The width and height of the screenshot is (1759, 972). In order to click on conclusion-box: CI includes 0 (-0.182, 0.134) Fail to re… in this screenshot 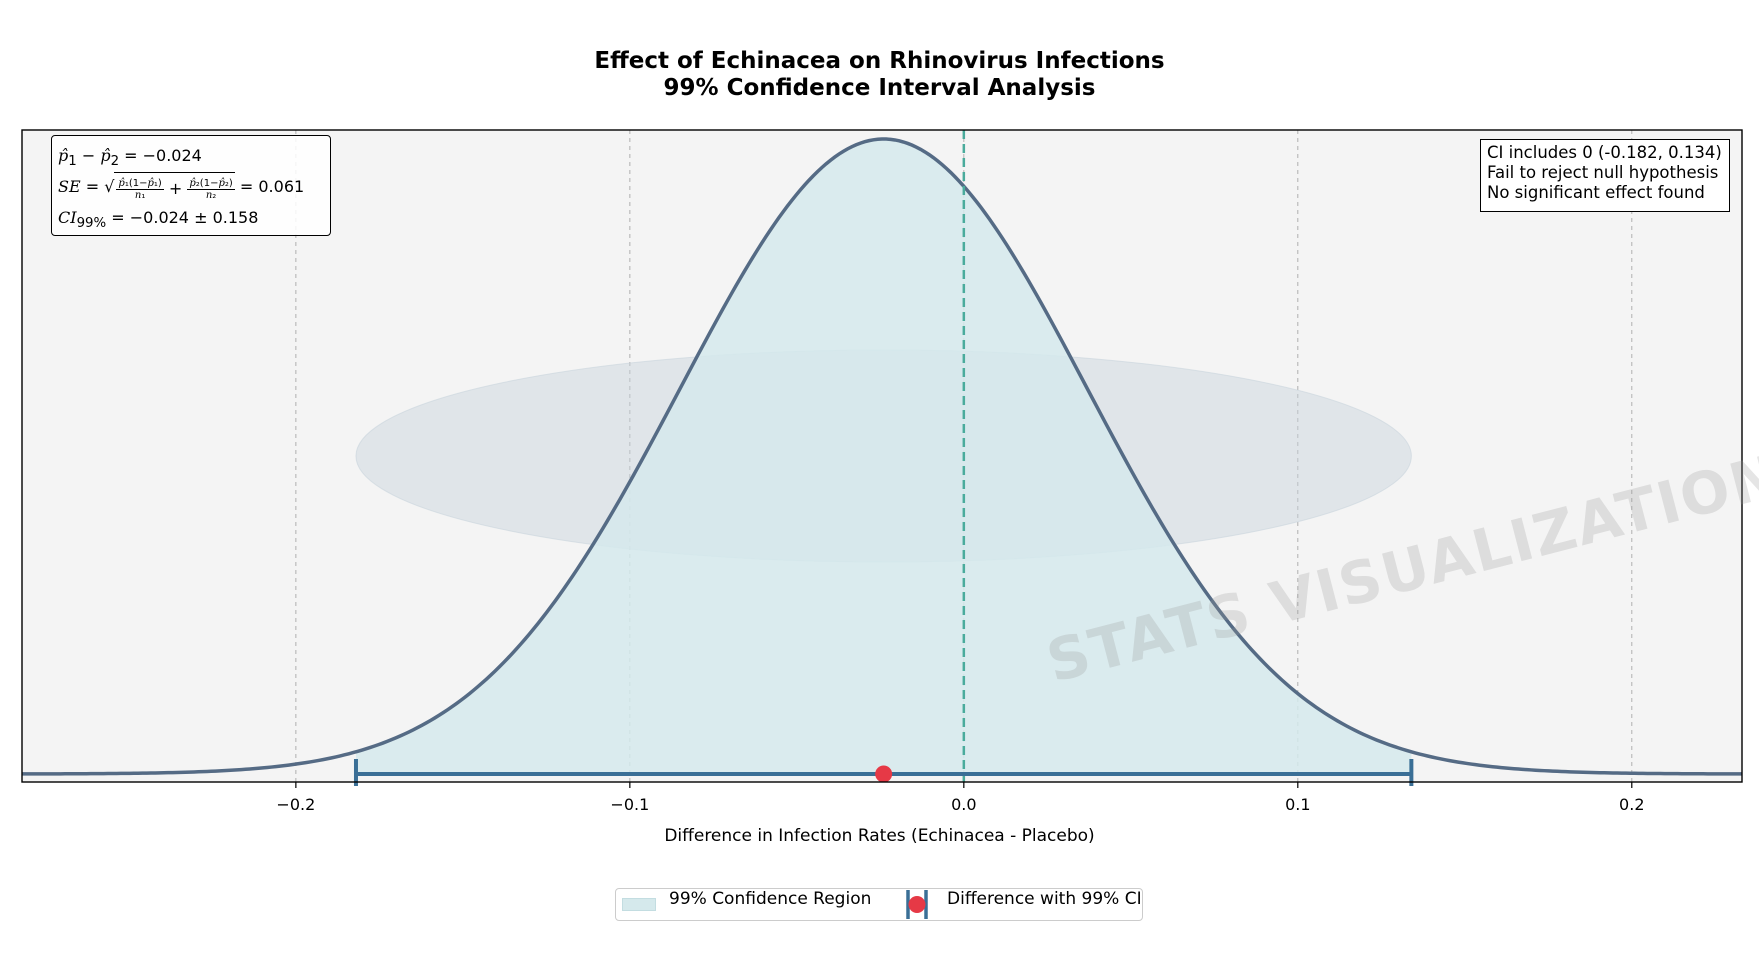, I will do `click(1605, 175)`.